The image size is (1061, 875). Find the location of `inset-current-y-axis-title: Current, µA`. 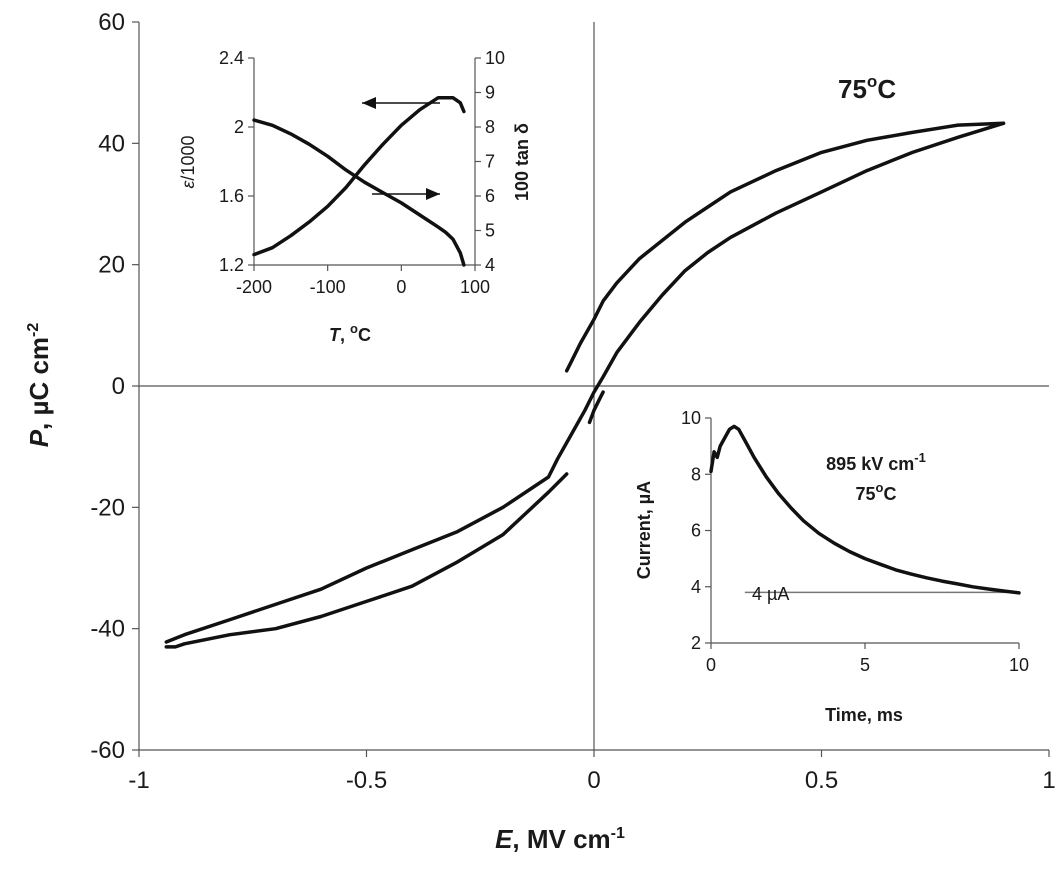

inset-current-y-axis-title: Current, µA is located at coordinates (644, 530).